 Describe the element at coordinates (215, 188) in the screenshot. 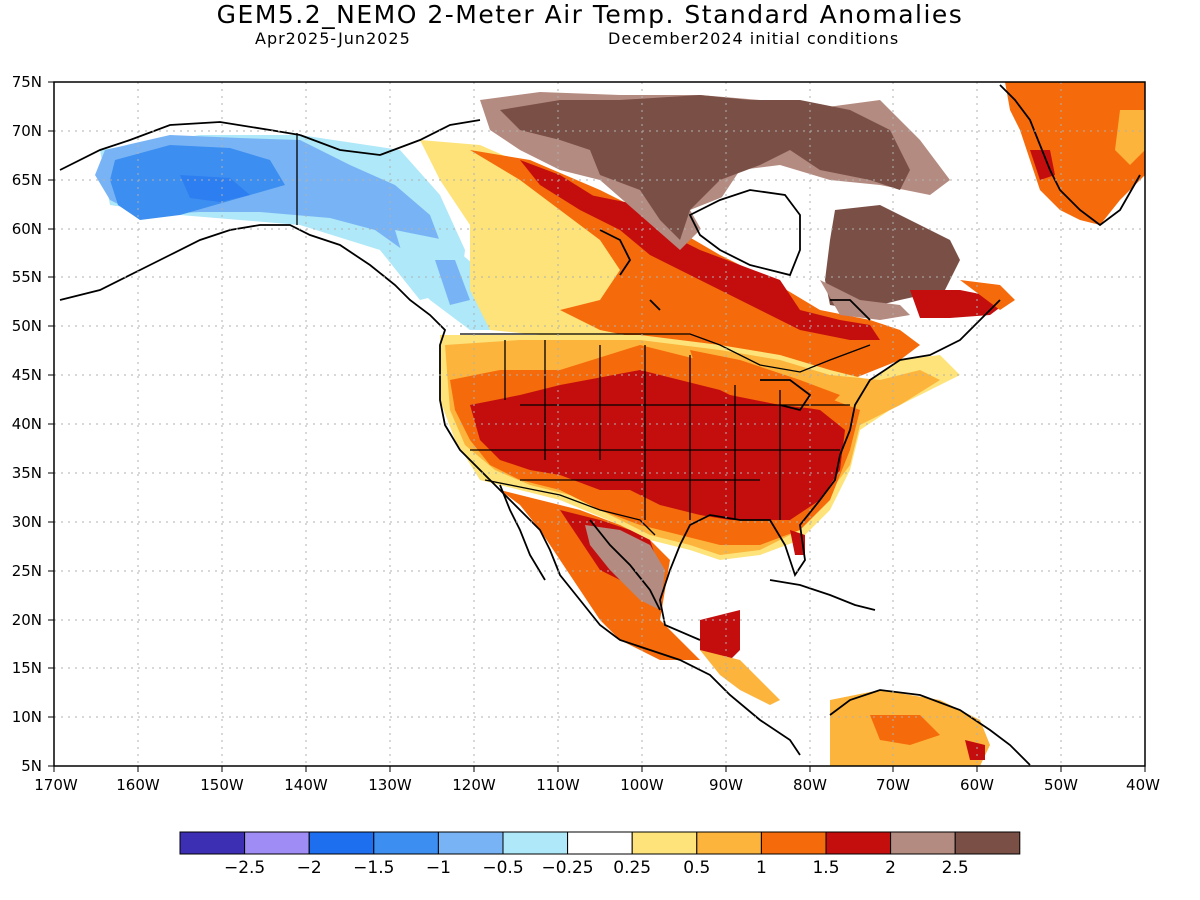

I see `alaska-mid-blue-spot` at that location.